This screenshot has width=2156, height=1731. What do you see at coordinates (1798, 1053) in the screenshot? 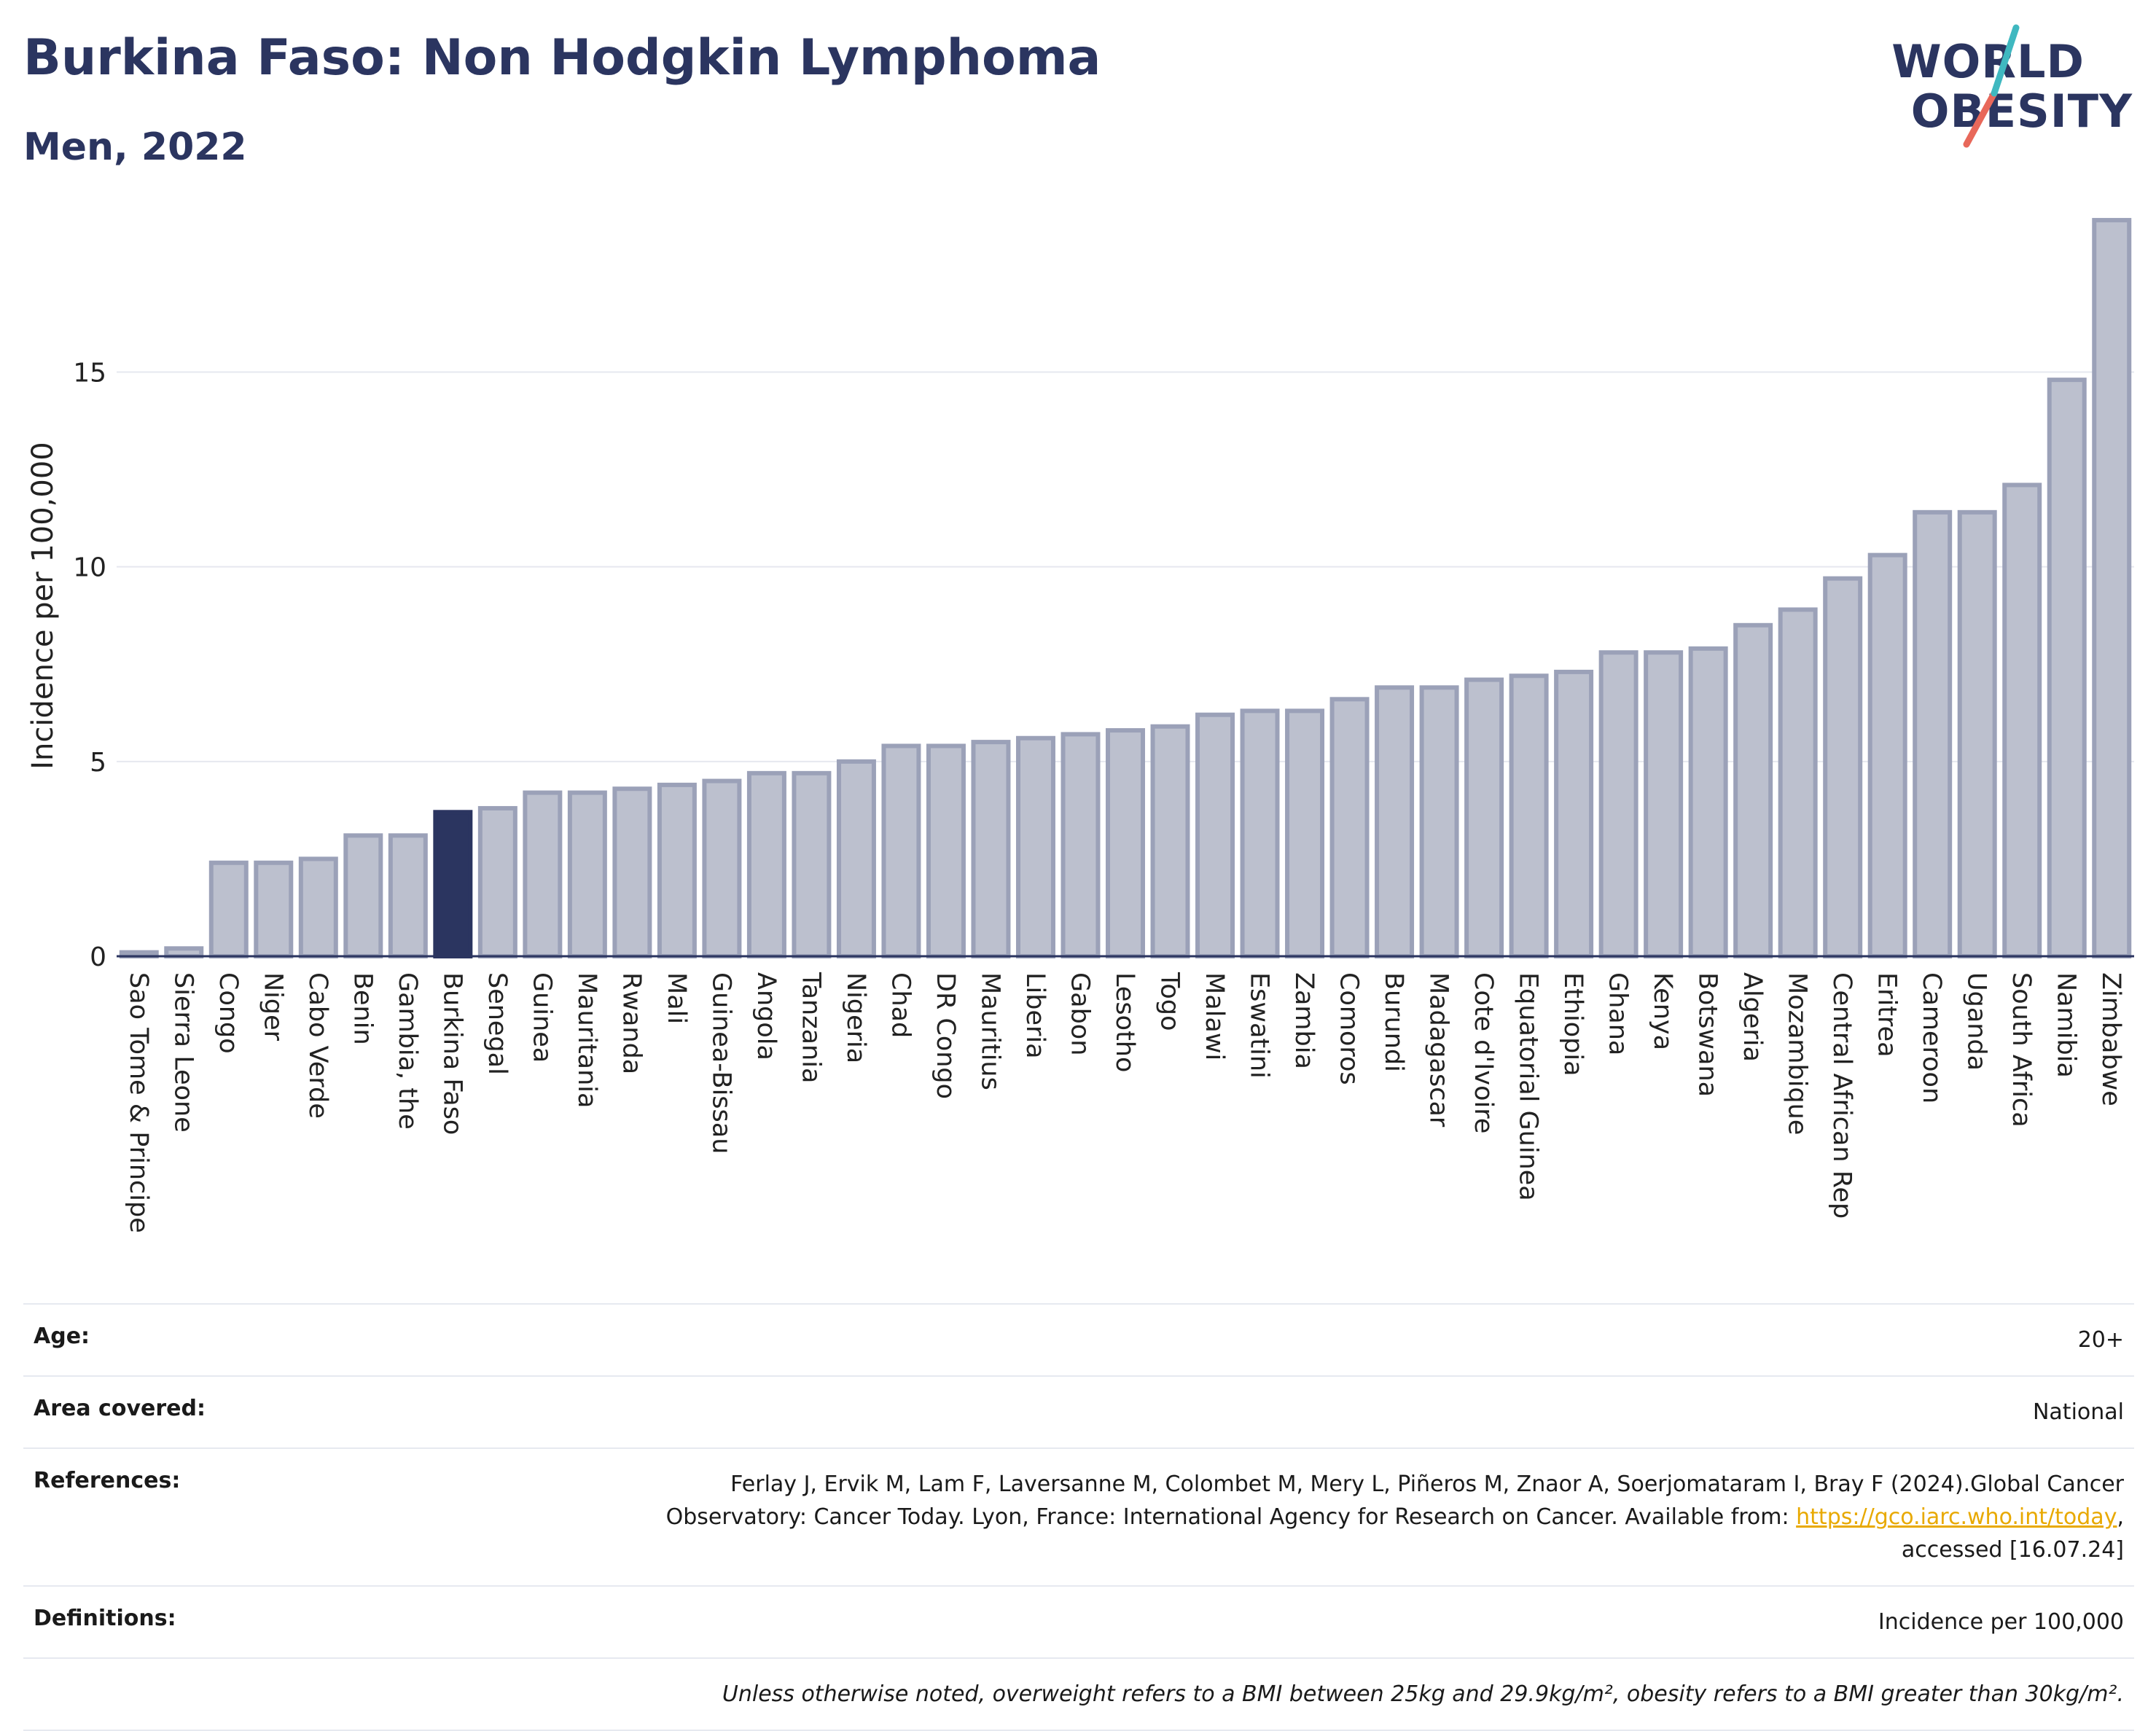
I see `x-tick-label: Mozambique` at bounding box center [1798, 1053].